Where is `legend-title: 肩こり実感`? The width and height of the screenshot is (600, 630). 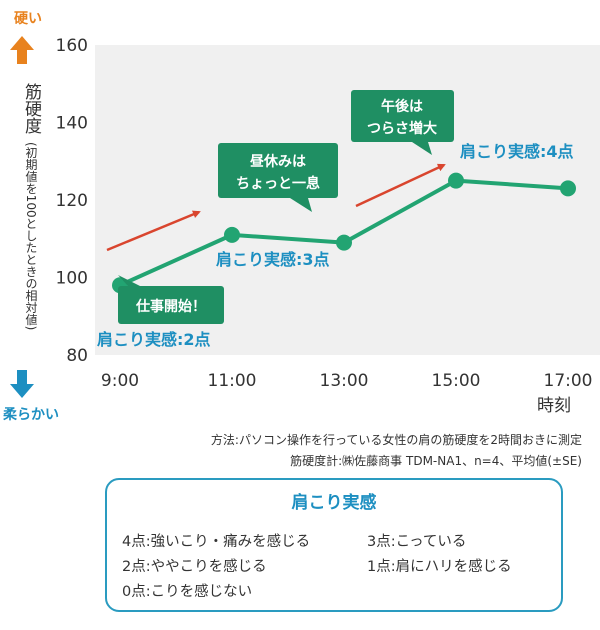
legend-title: 肩こり実感 is located at coordinates (334, 503).